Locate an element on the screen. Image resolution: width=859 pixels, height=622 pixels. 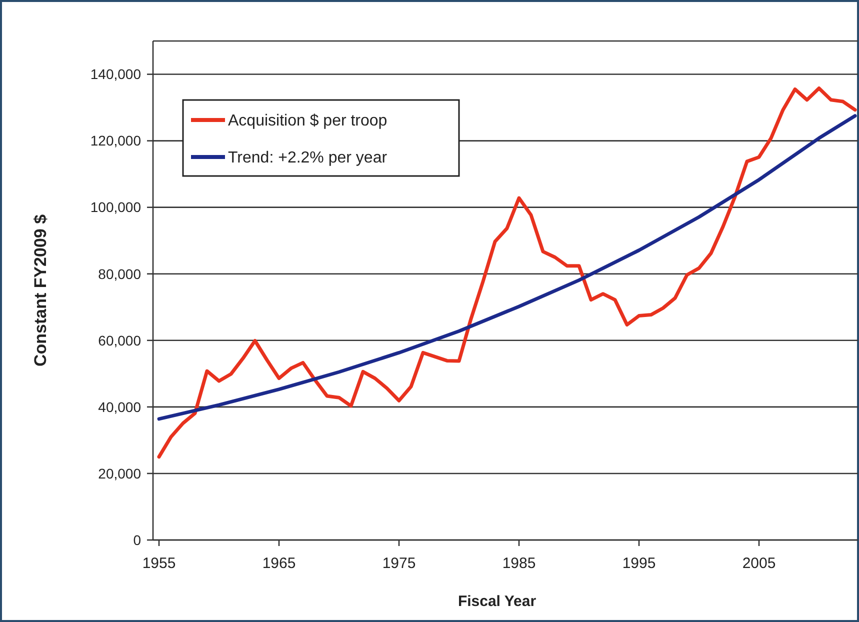
x-tick-label: 1995 is located at coordinates (639, 563).